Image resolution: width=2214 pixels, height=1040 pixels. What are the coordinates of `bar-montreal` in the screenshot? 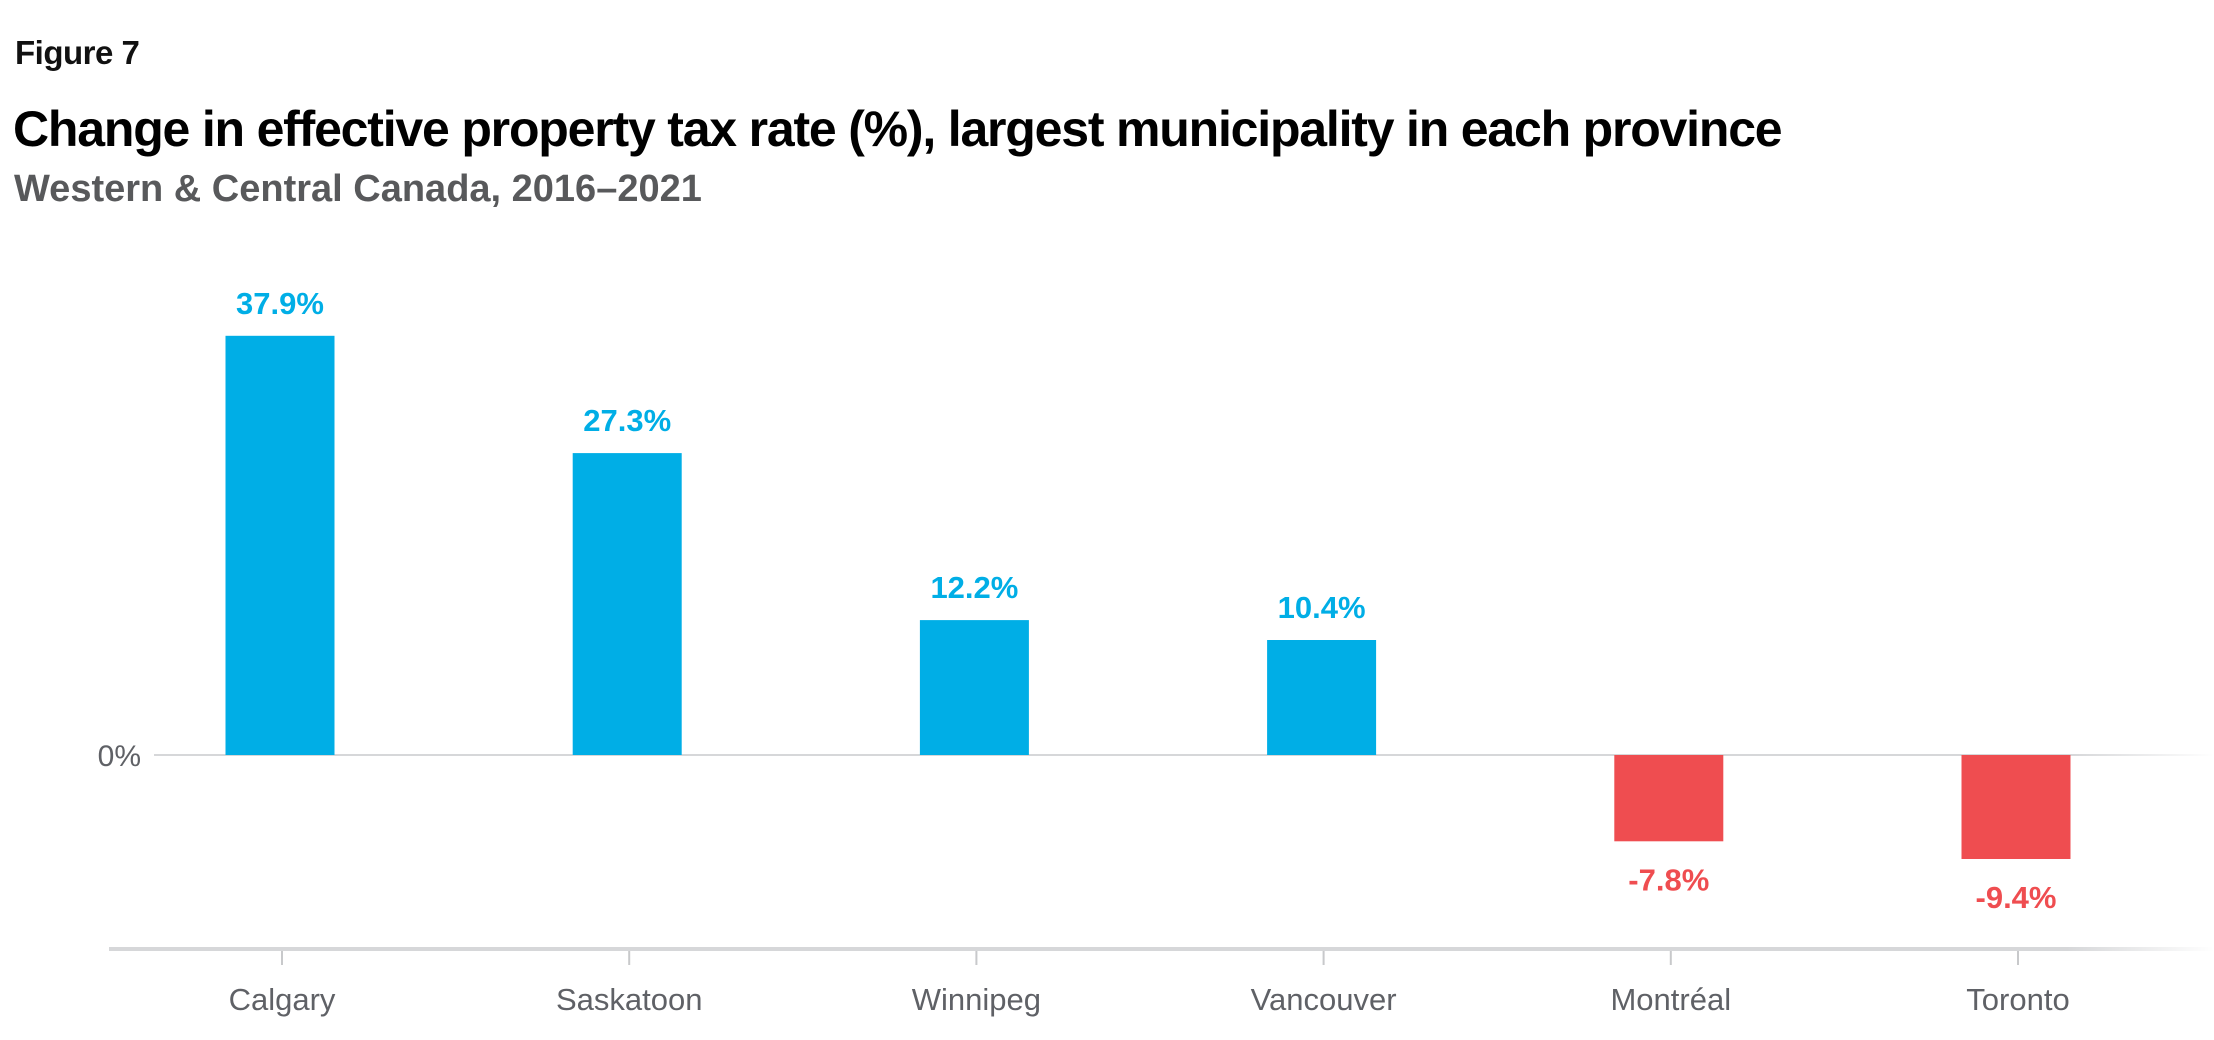 It's located at (1669, 798).